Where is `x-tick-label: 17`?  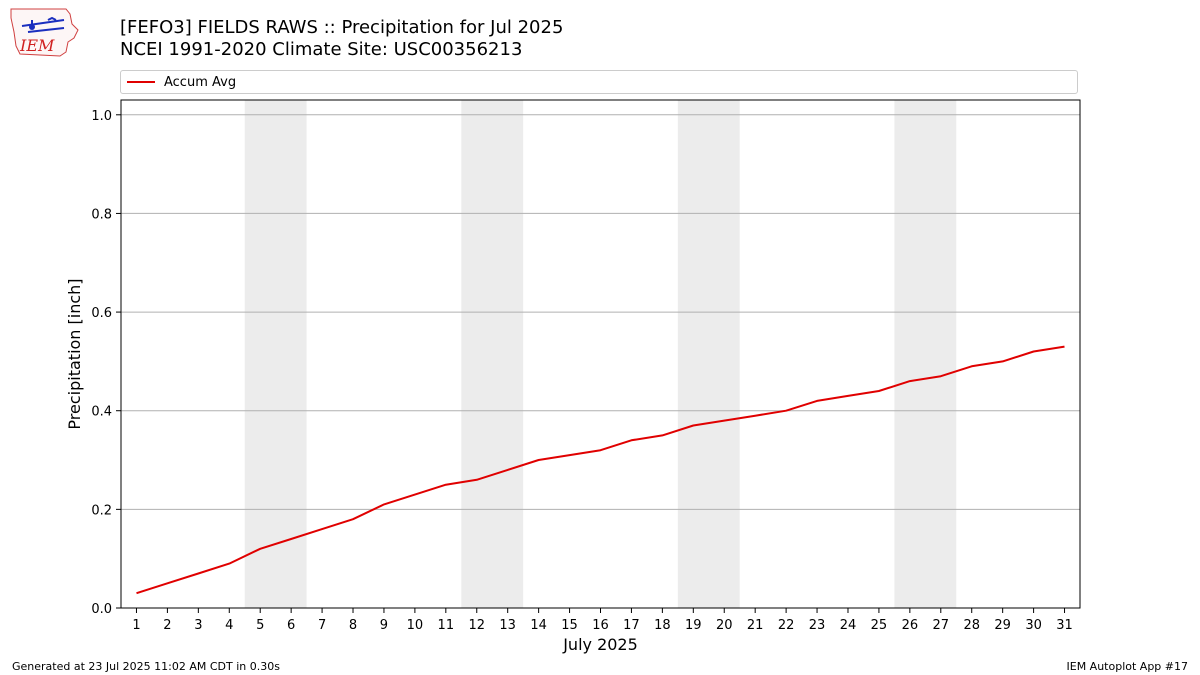
x-tick-label: 17 is located at coordinates (631, 625).